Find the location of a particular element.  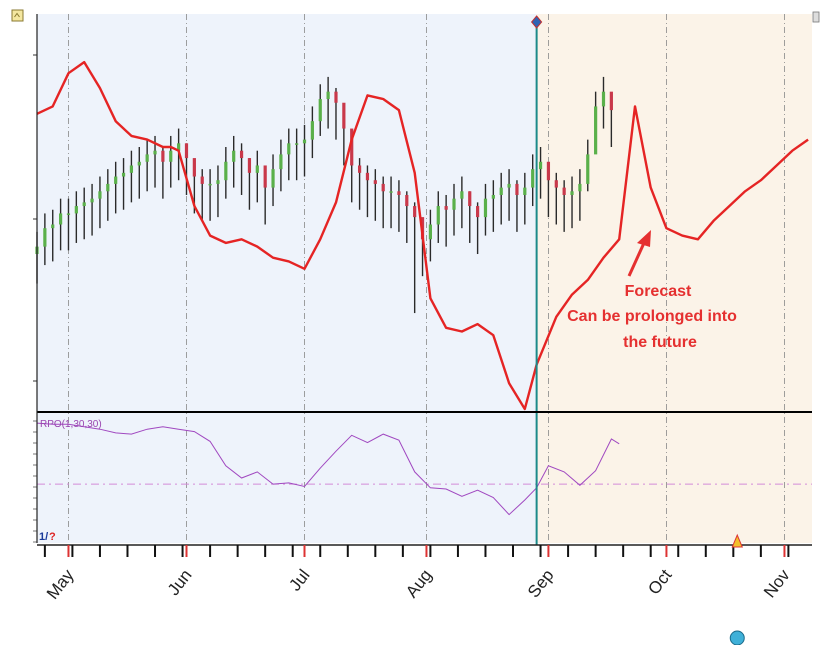

divider-handle is located at coordinates (536, 22).